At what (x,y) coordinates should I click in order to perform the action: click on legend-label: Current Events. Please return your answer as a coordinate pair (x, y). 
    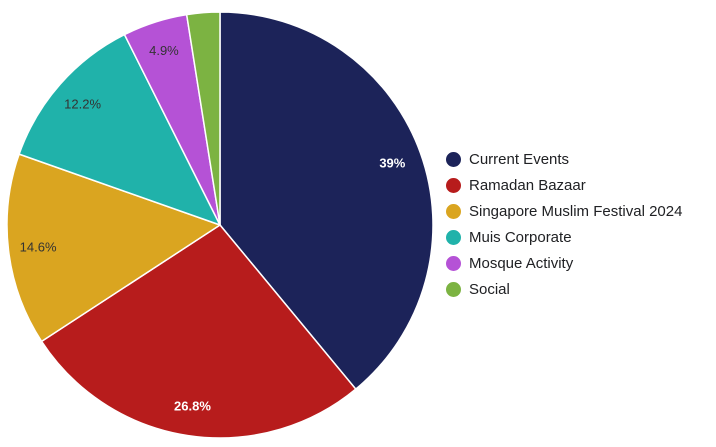
    Looking at the image, I should click on (519, 159).